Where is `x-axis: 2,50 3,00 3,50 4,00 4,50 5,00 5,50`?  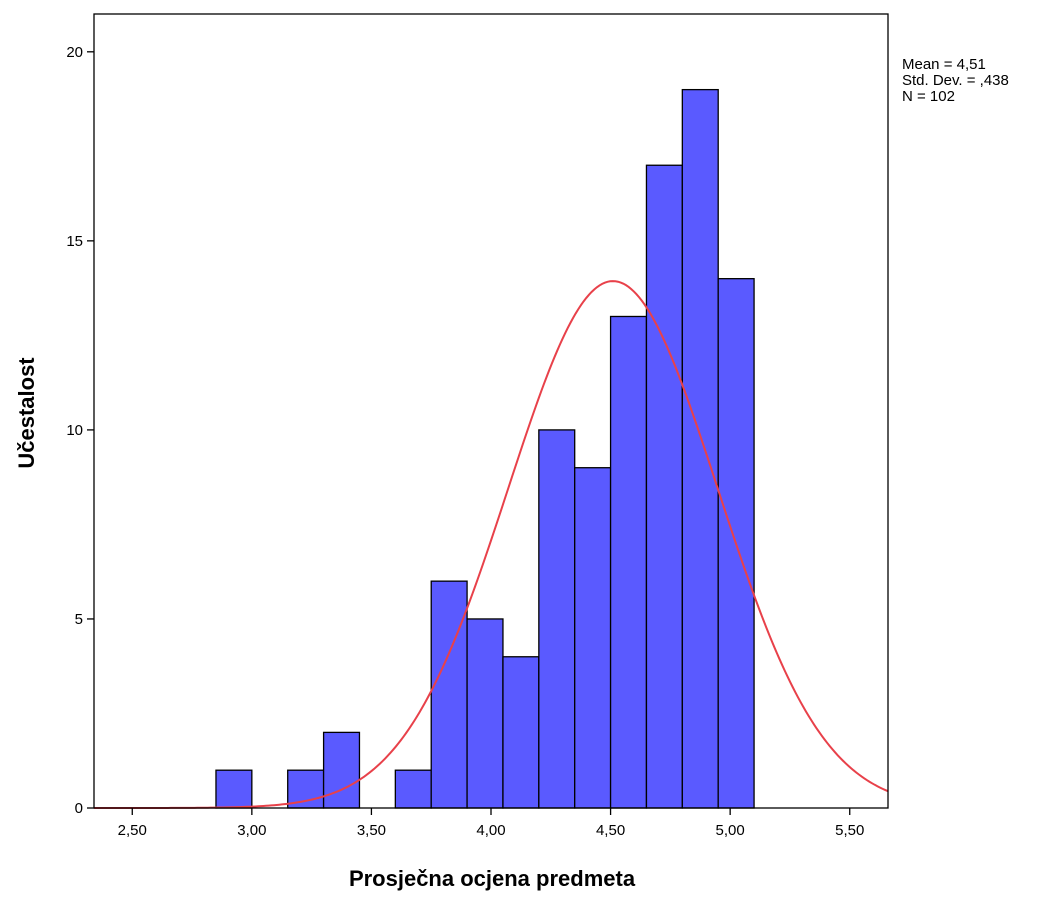 x-axis: 2,50 3,00 3,50 4,00 4,50 5,00 5,50 is located at coordinates (491, 823).